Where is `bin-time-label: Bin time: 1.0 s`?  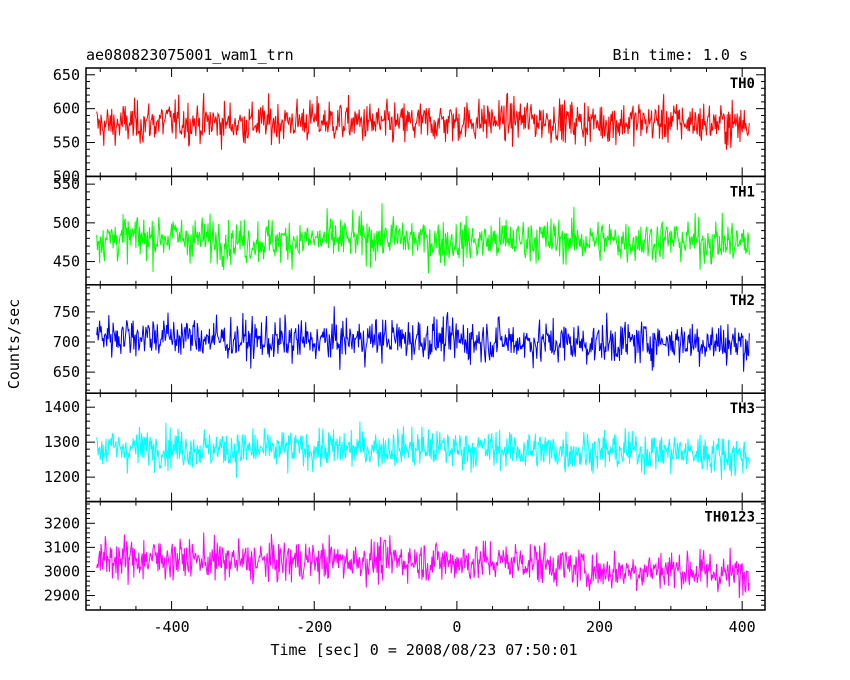
bin-time-label: Bin time: 1.0 s is located at coordinates (680, 55).